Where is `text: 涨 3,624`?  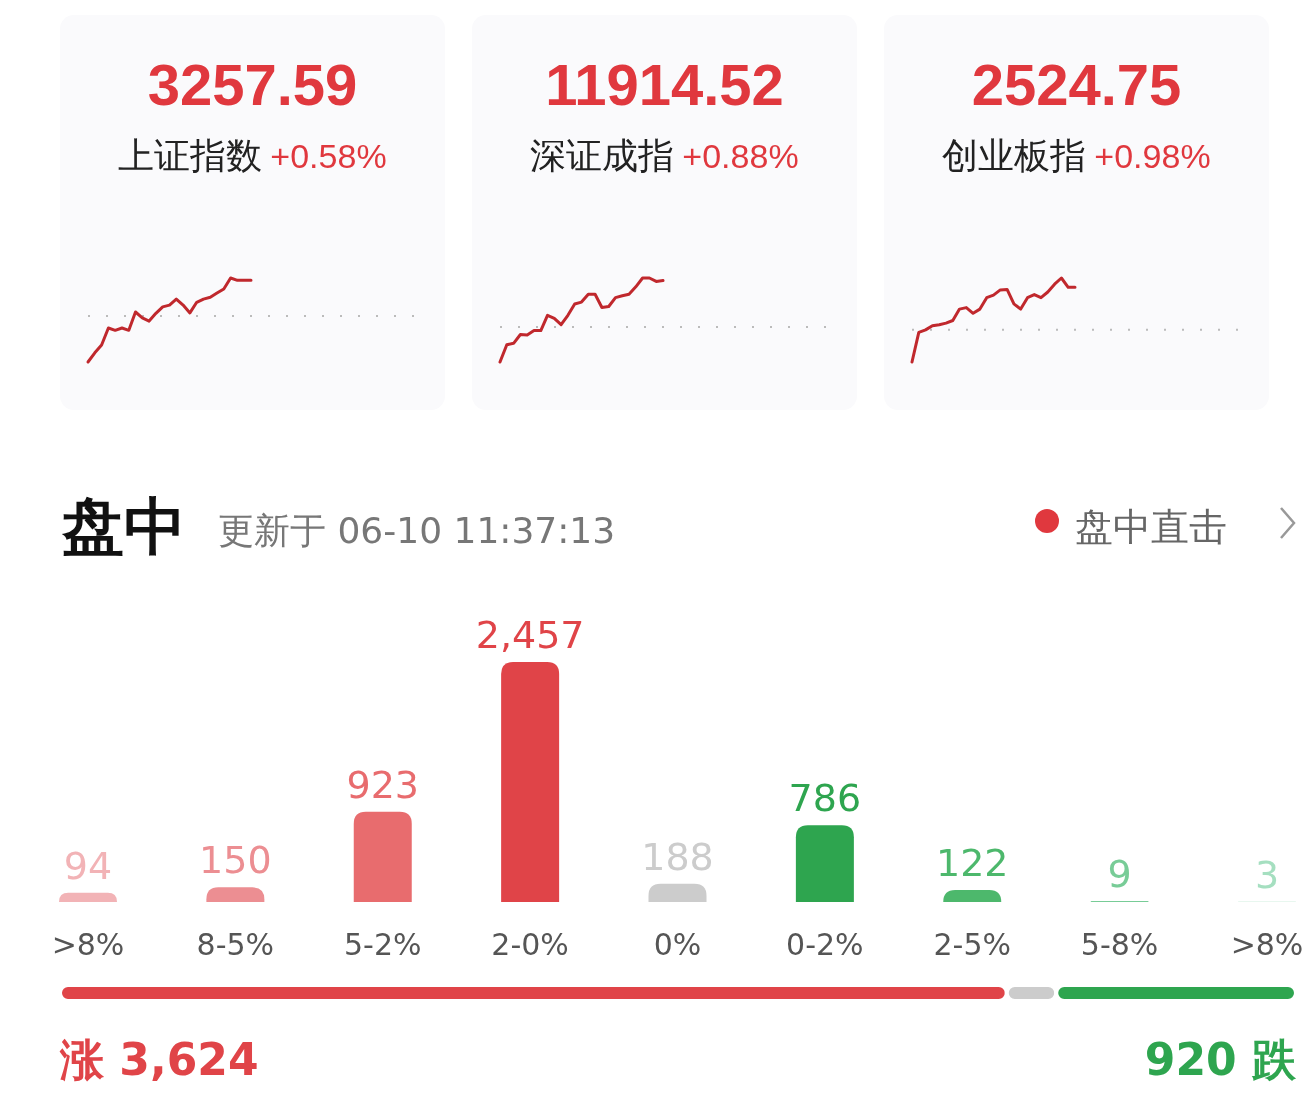
text: 涨 3,624 is located at coordinates (159, 1059).